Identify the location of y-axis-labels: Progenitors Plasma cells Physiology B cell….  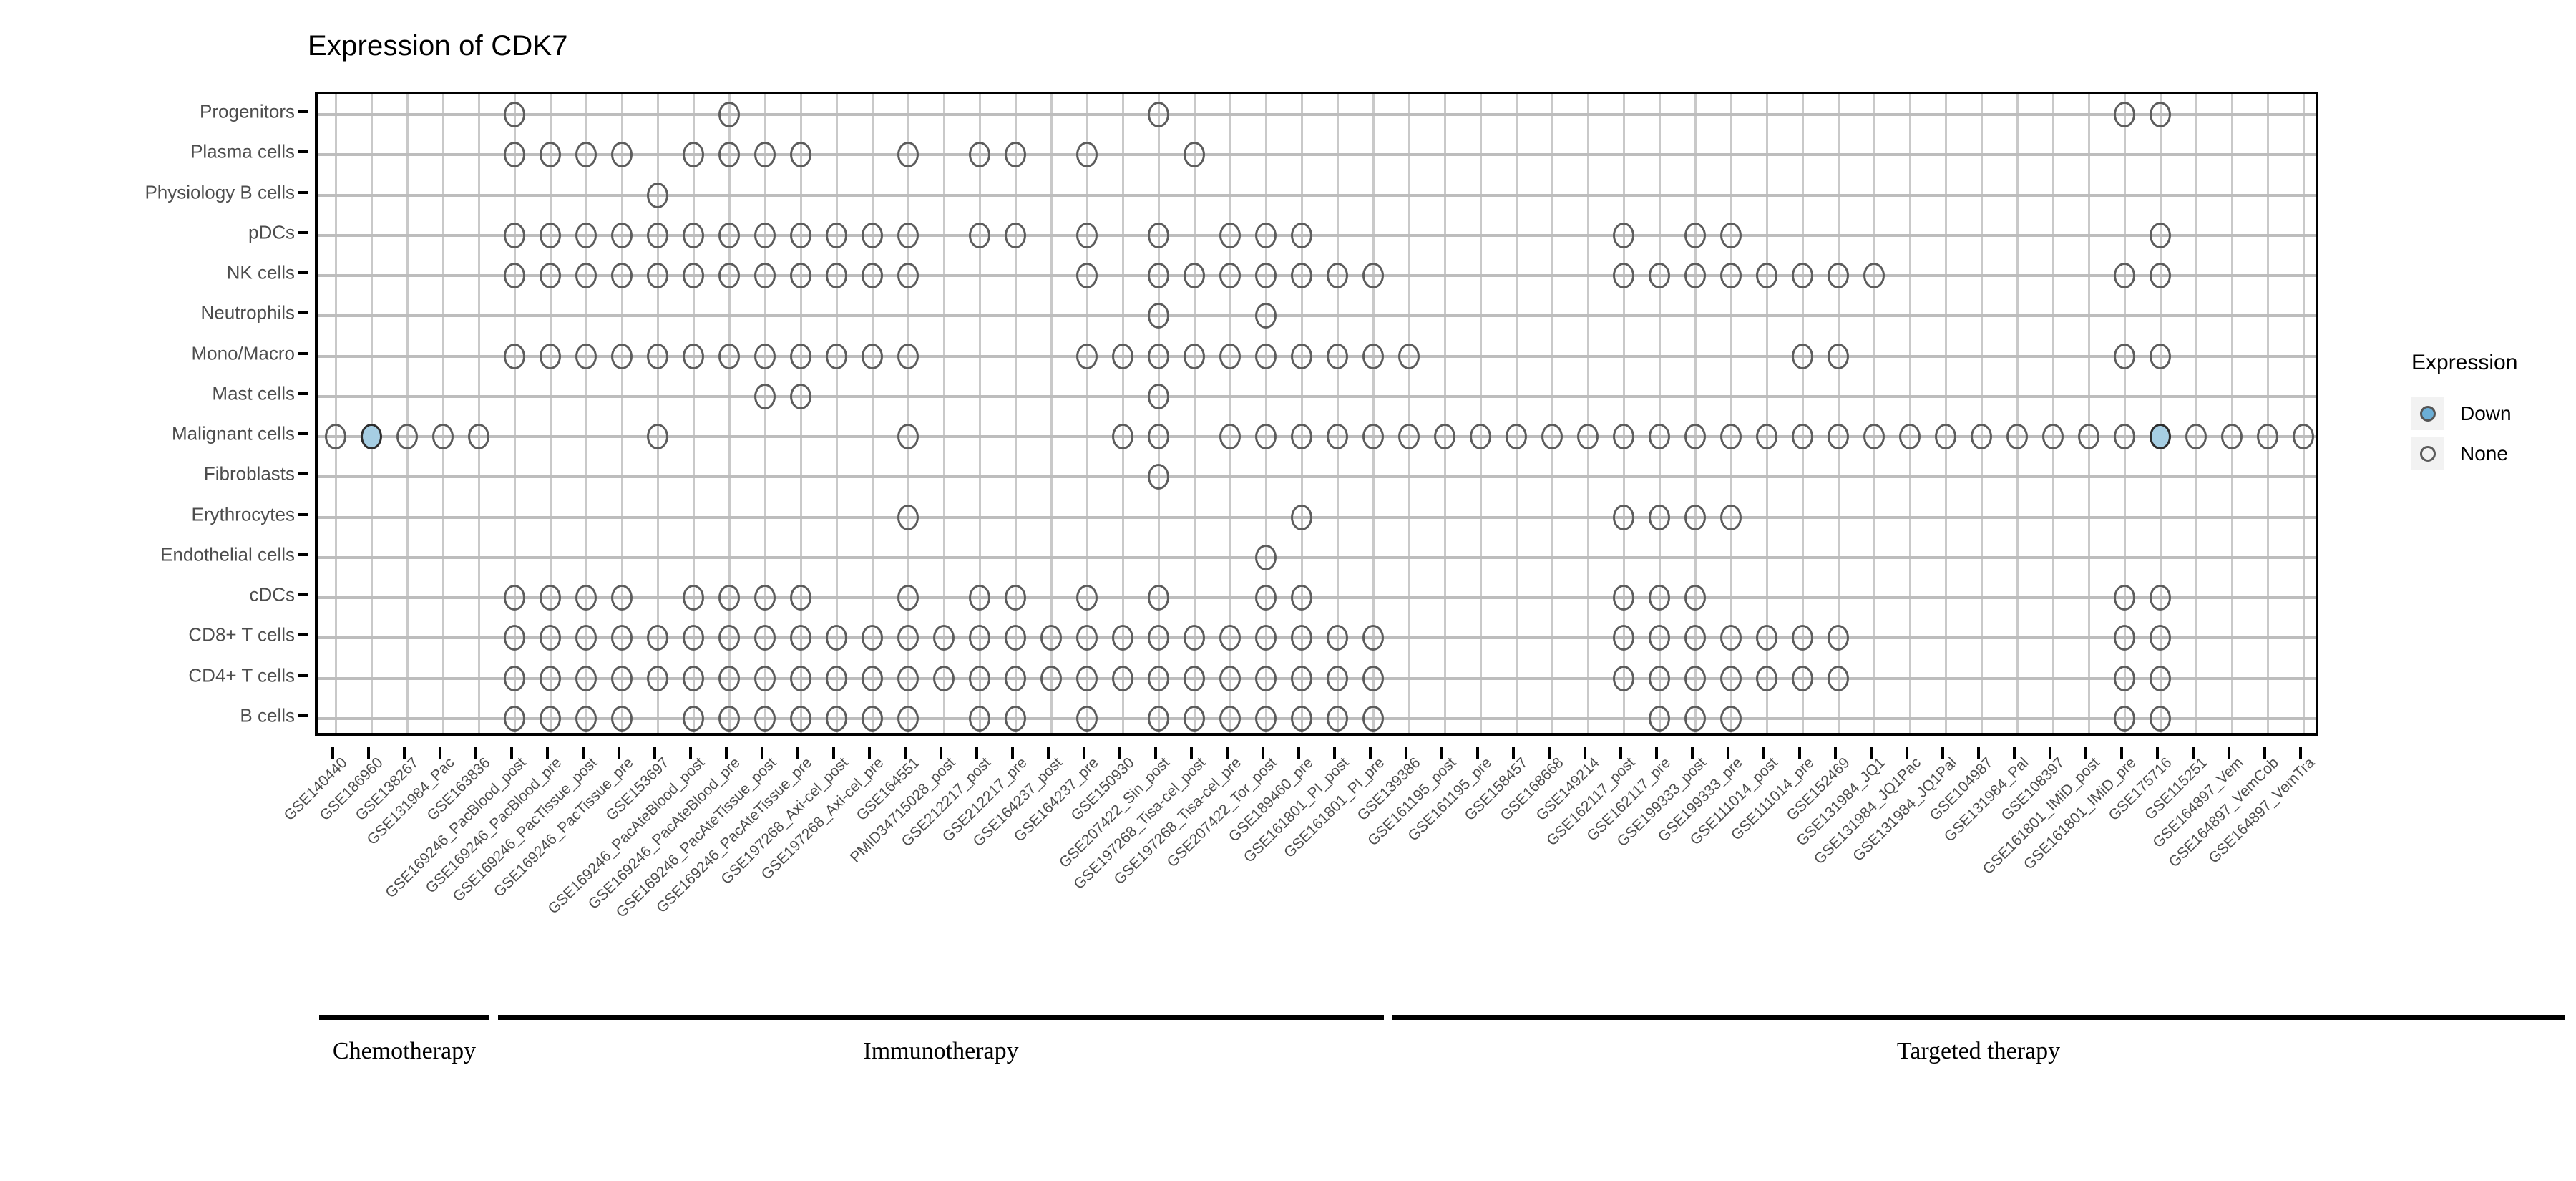
(154, 414).